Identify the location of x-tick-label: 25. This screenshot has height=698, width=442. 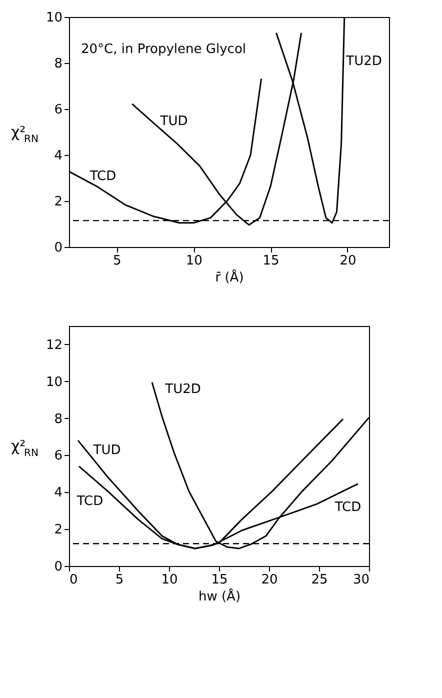
(319, 580).